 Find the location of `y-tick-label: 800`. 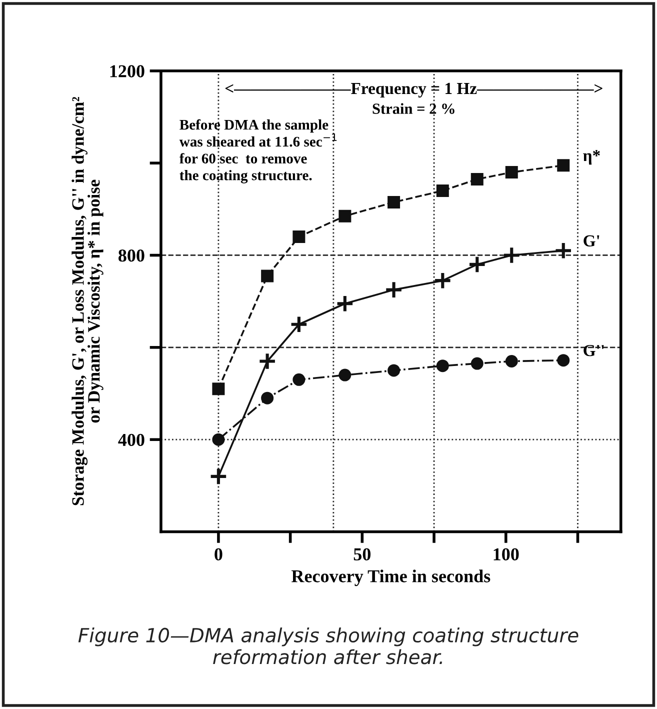

y-tick-label: 800 is located at coordinates (131, 255).